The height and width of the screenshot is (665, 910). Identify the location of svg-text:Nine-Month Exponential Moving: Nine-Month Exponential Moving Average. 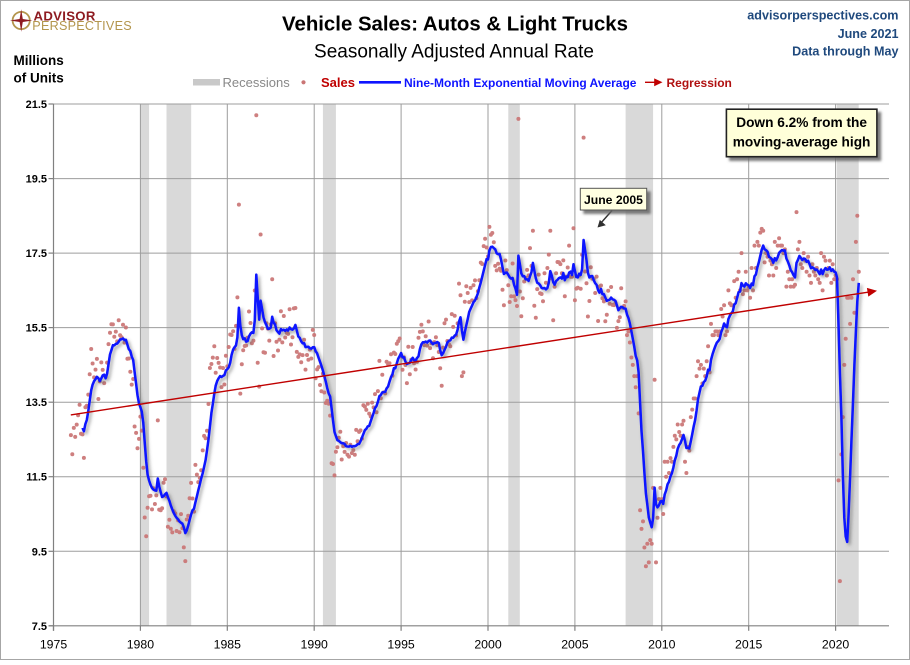
(520, 83).